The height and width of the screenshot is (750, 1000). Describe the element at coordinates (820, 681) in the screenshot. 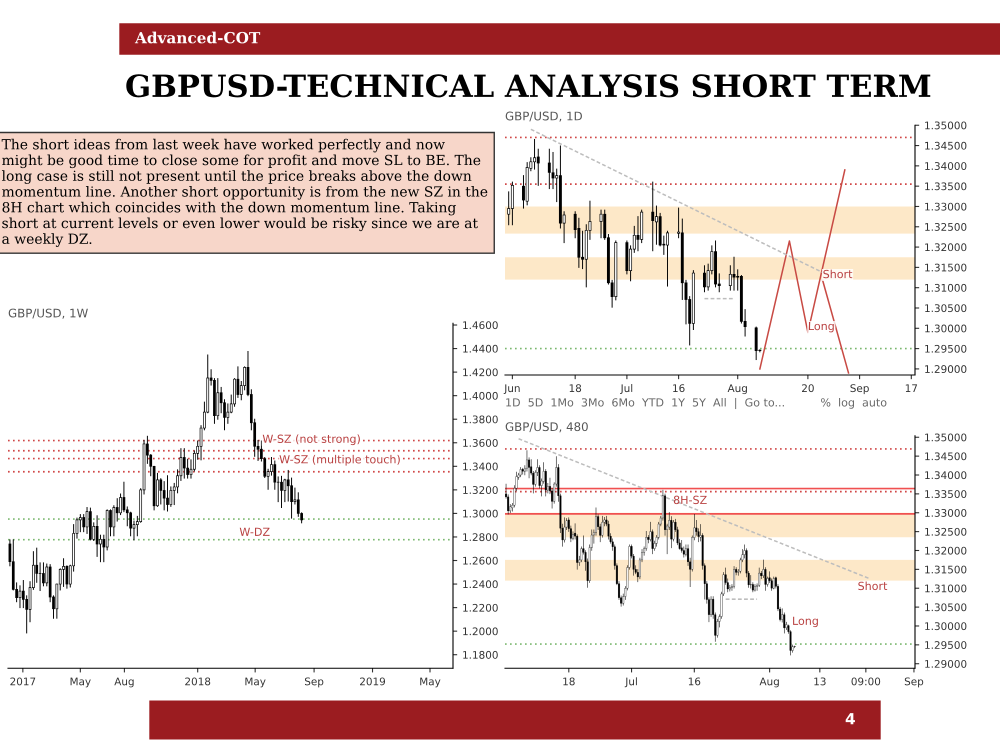

I see `x-tick-label: 13` at that location.